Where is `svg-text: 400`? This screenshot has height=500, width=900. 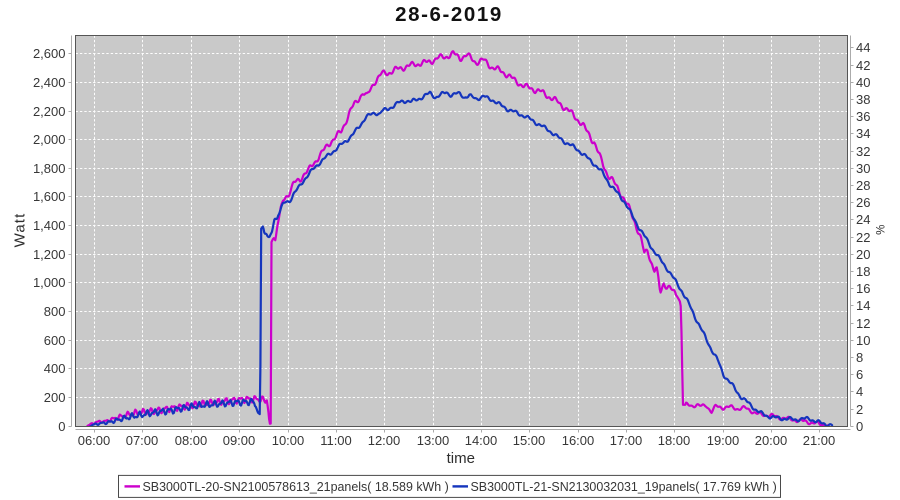 svg-text: 400 is located at coordinates (55, 368).